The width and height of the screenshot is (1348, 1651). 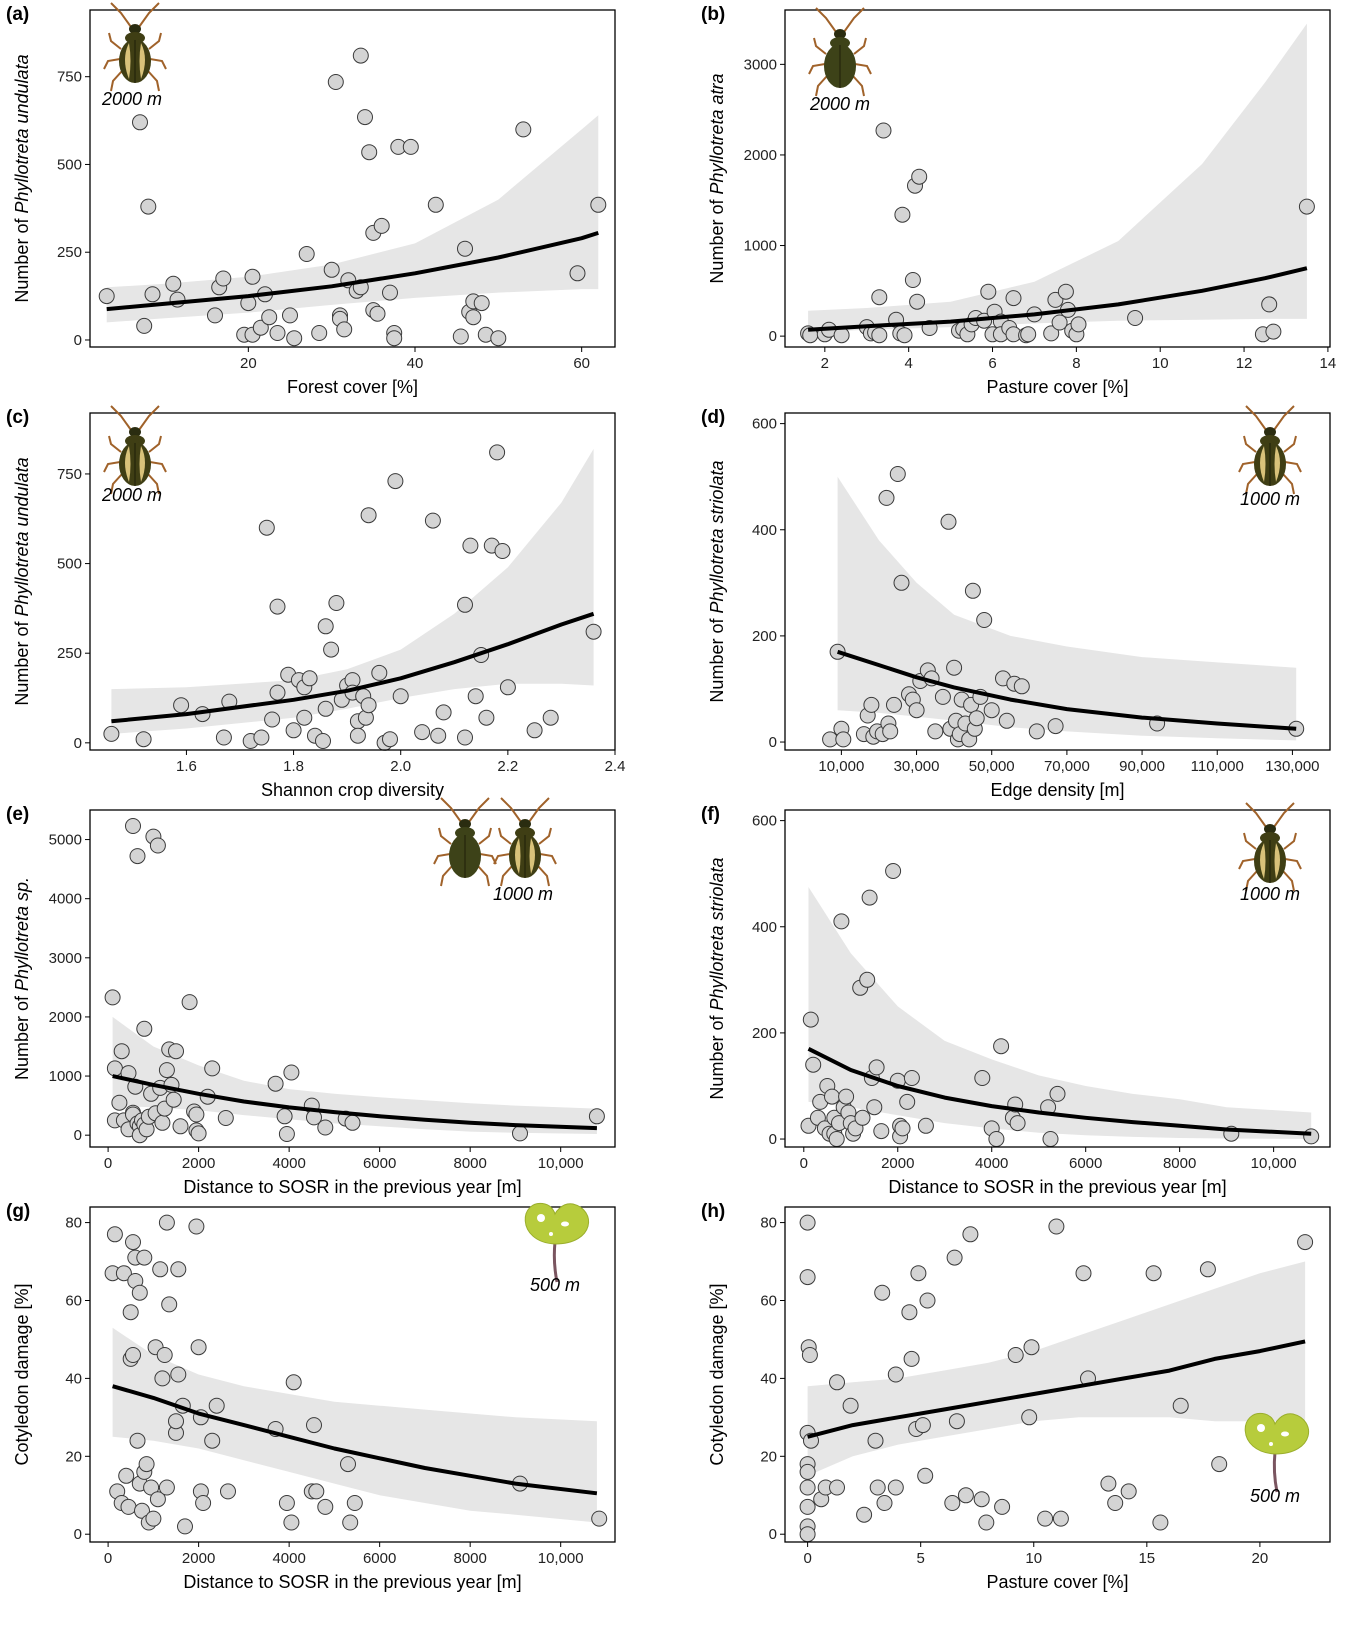 I want to click on y-tick-label: 600, so click(x=764, y=821).